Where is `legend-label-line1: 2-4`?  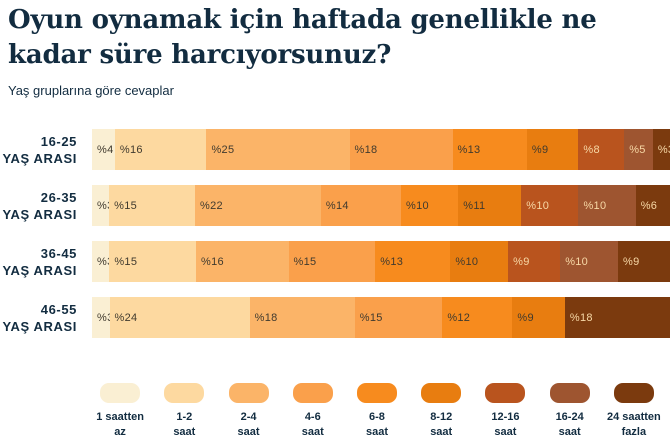 legend-label-line1: 2-4 is located at coordinates (248, 417).